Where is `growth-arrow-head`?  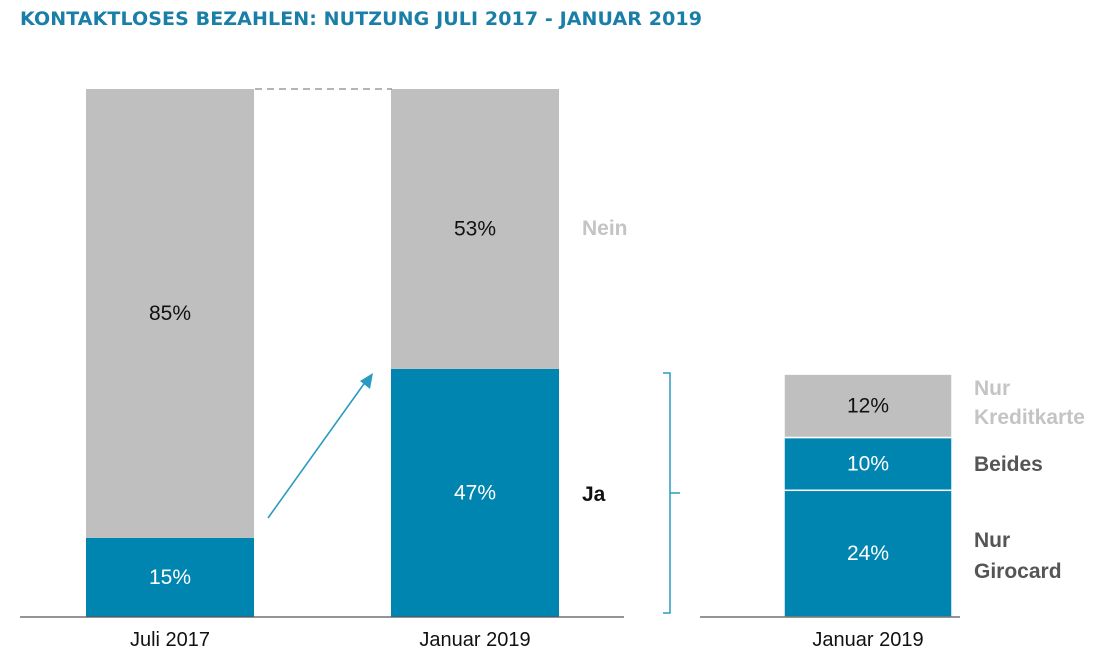
growth-arrow-head is located at coordinates (366, 381).